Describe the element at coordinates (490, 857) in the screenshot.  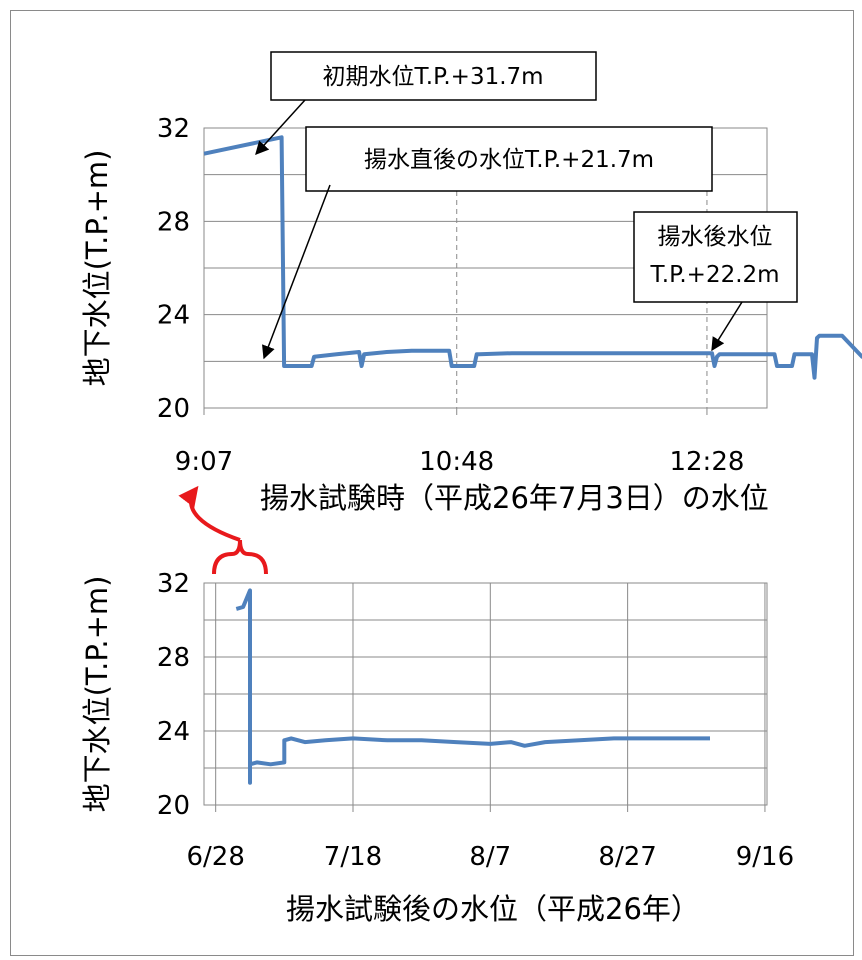
I see `x-tick-label: 8/7` at that location.